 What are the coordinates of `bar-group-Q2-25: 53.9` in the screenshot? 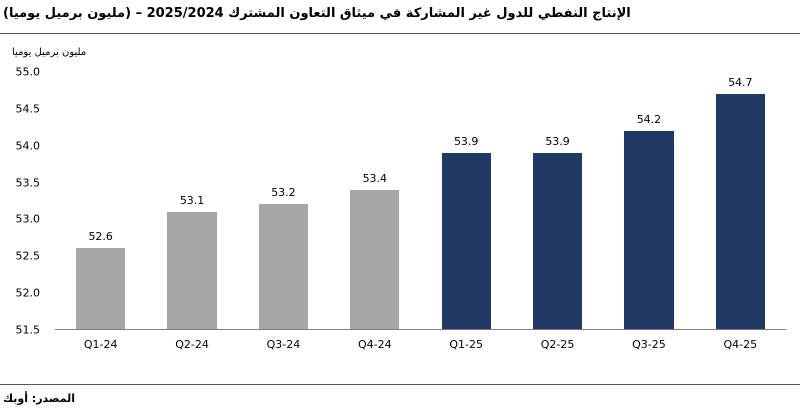 It's located at (557, 200).